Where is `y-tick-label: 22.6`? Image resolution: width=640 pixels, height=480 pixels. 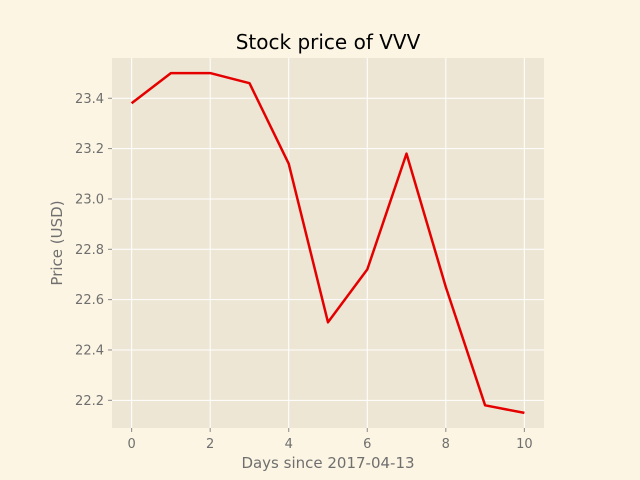 y-tick-label: 22.6 is located at coordinates (89, 300).